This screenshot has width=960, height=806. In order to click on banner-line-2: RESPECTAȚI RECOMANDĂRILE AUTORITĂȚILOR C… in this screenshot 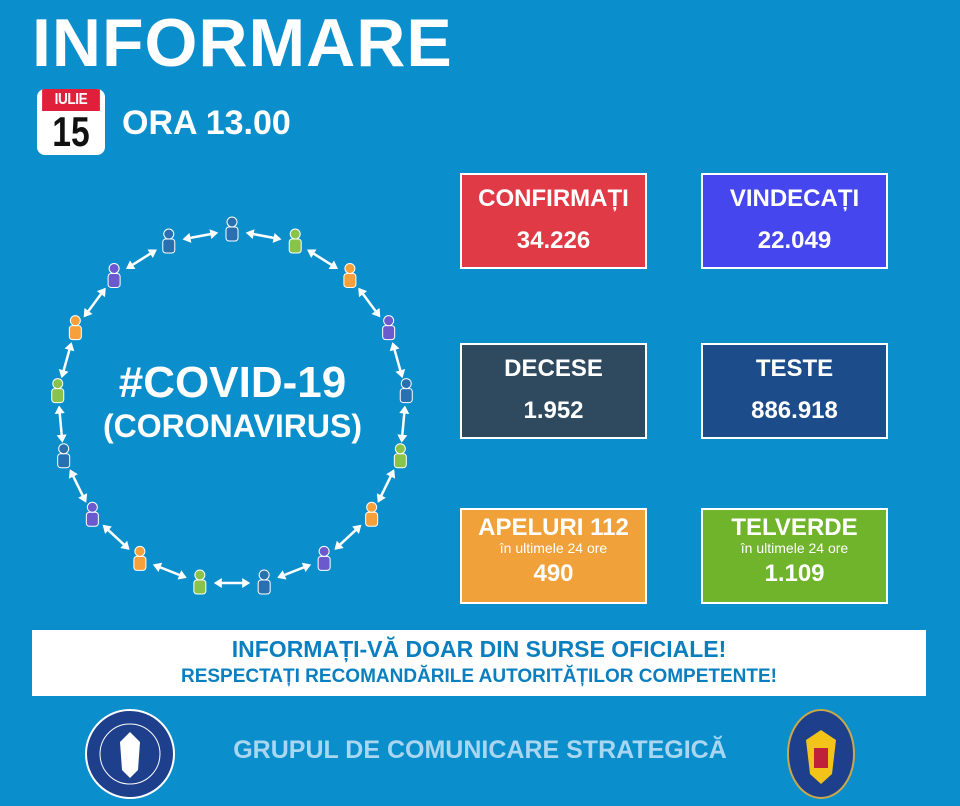, I will do `click(479, 676)`.